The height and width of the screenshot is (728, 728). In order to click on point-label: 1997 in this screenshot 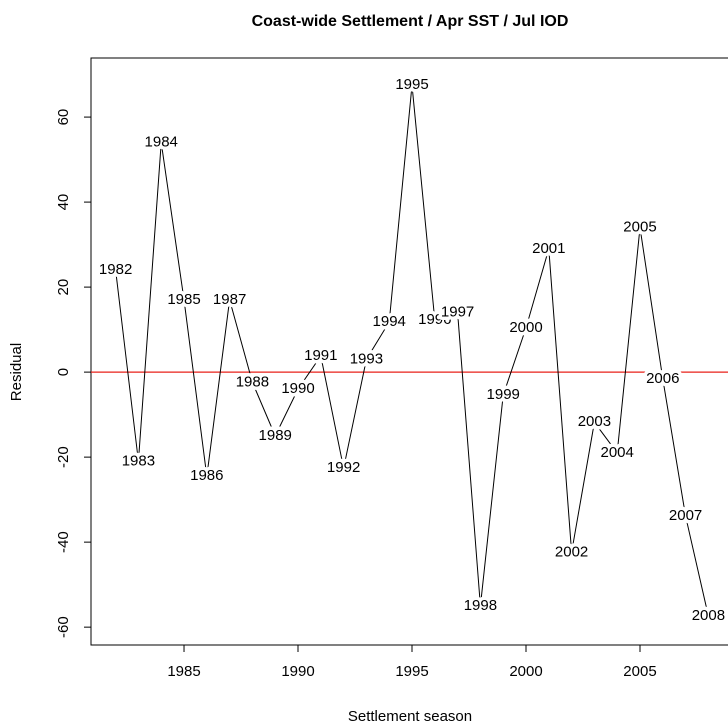, I will do `click(457, 312)`.